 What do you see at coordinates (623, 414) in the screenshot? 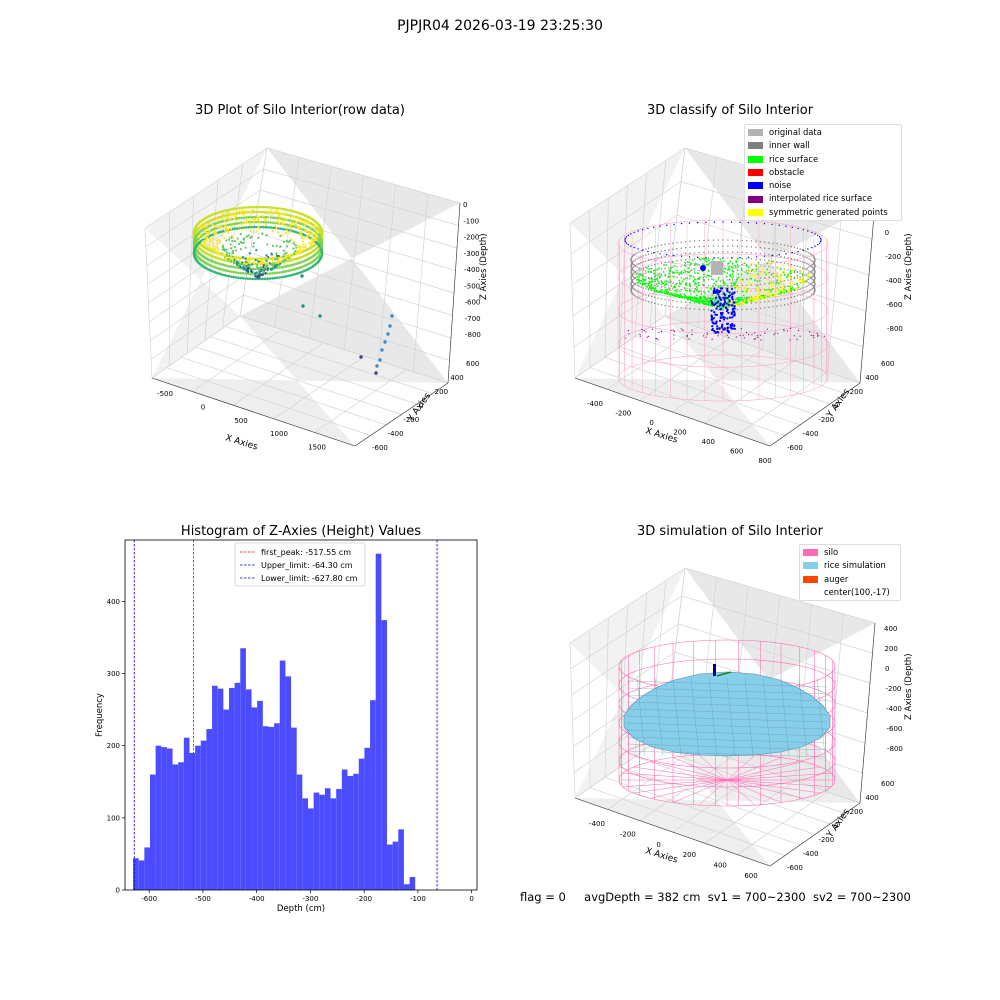
I see `axis-tick-label: -200` at bounding box center [623, 414].